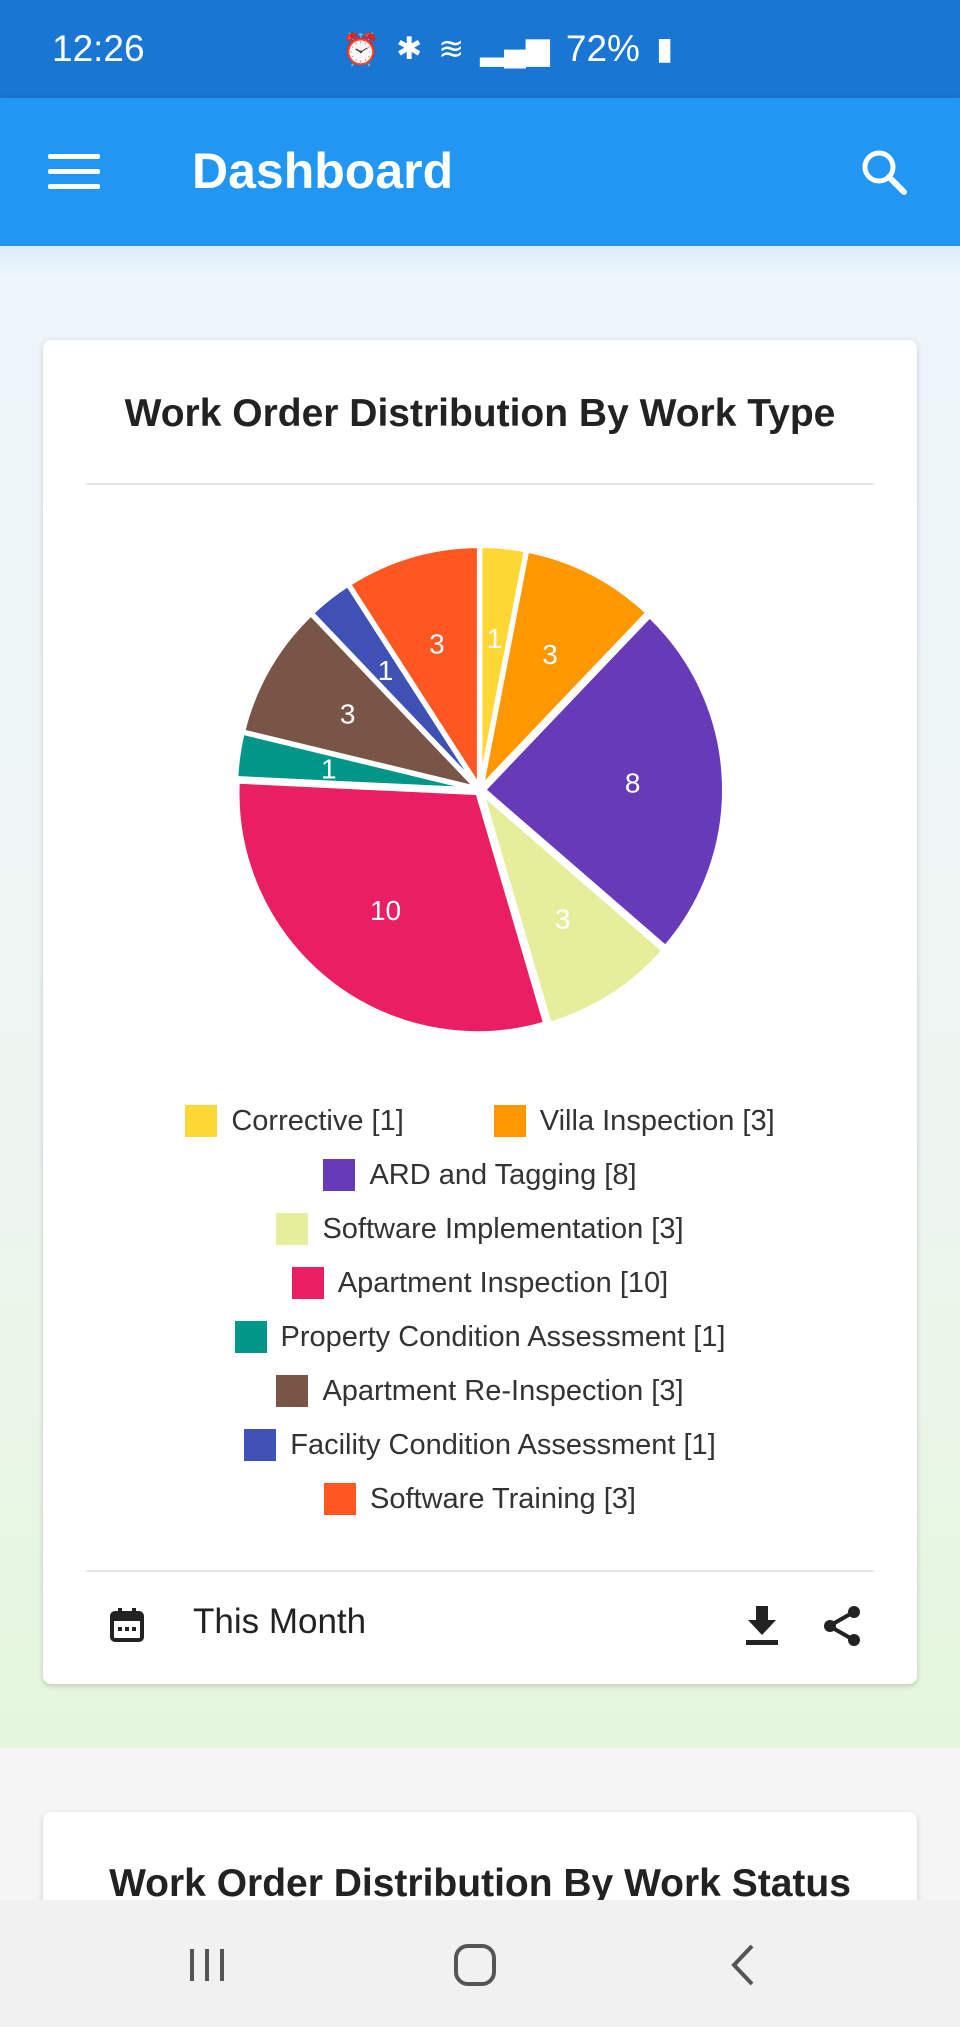 The image size is (960, 2027). I want to click on legend-label: Software Implementation [3], so click(503, 1228).